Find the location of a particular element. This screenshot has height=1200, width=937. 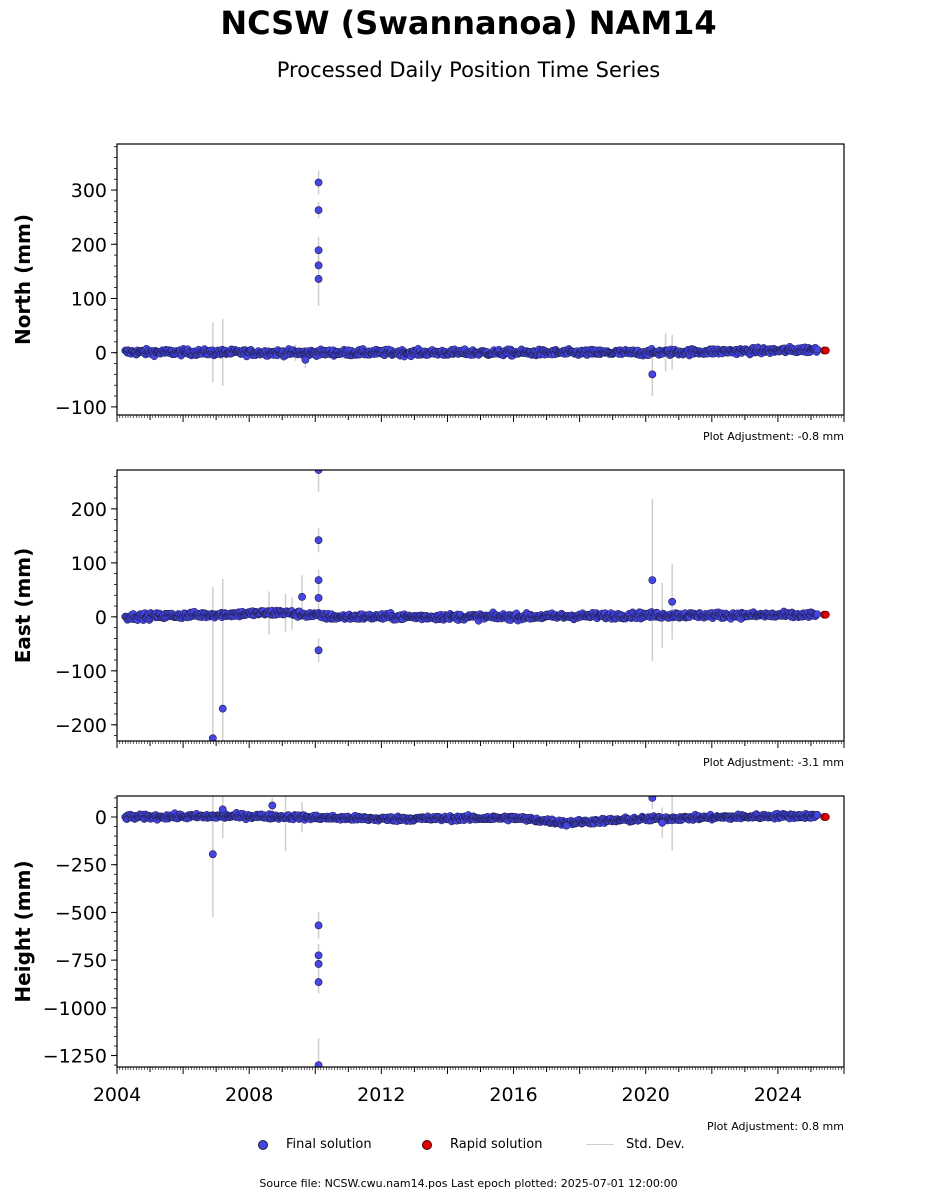

panel-body is located at coordinates (475, 283).